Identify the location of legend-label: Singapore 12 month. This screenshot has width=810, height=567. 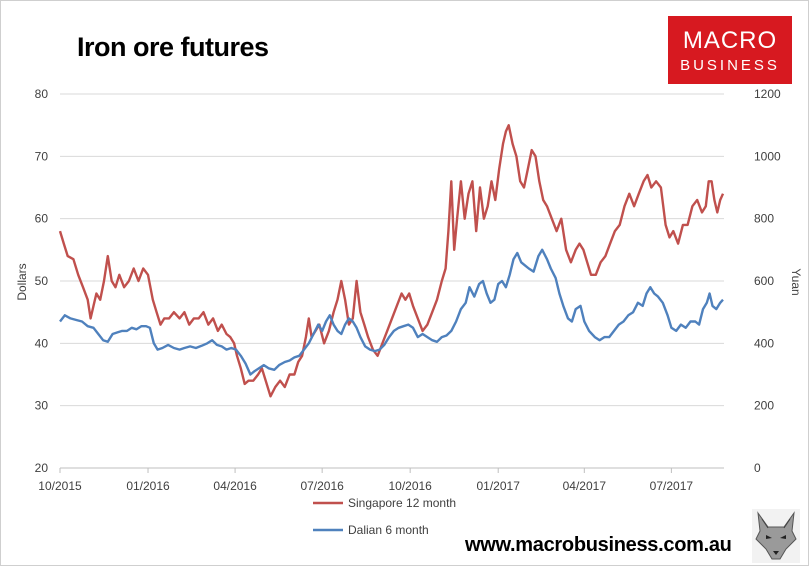
(402, 503).